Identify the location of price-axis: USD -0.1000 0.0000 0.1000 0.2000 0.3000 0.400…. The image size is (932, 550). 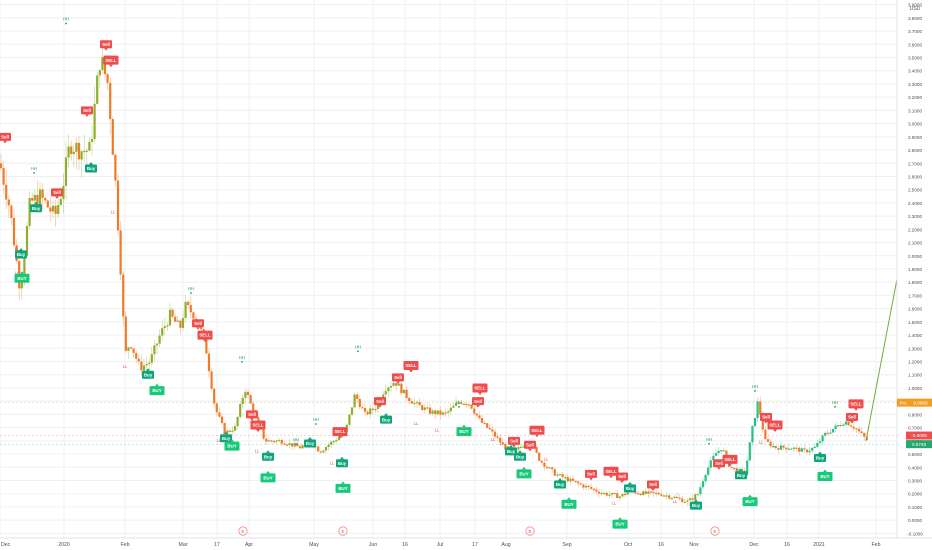
(915, 270).